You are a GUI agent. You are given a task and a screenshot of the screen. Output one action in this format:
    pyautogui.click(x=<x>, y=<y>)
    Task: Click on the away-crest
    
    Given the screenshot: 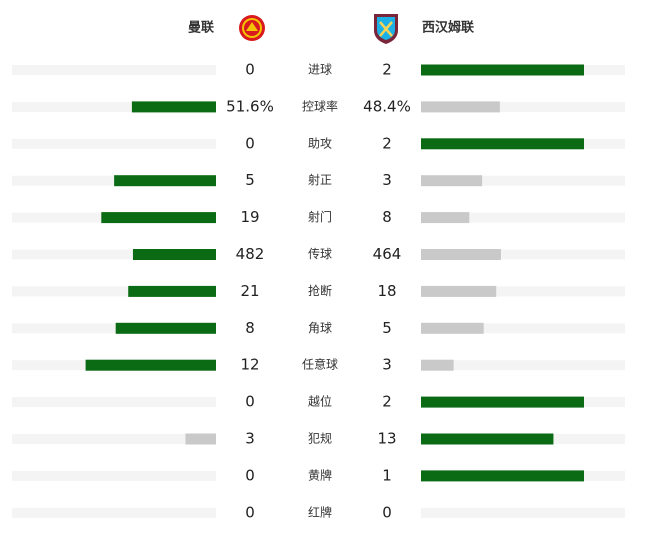 What is the action you would take?
    pyautogui.click(x=386, y=29)
    